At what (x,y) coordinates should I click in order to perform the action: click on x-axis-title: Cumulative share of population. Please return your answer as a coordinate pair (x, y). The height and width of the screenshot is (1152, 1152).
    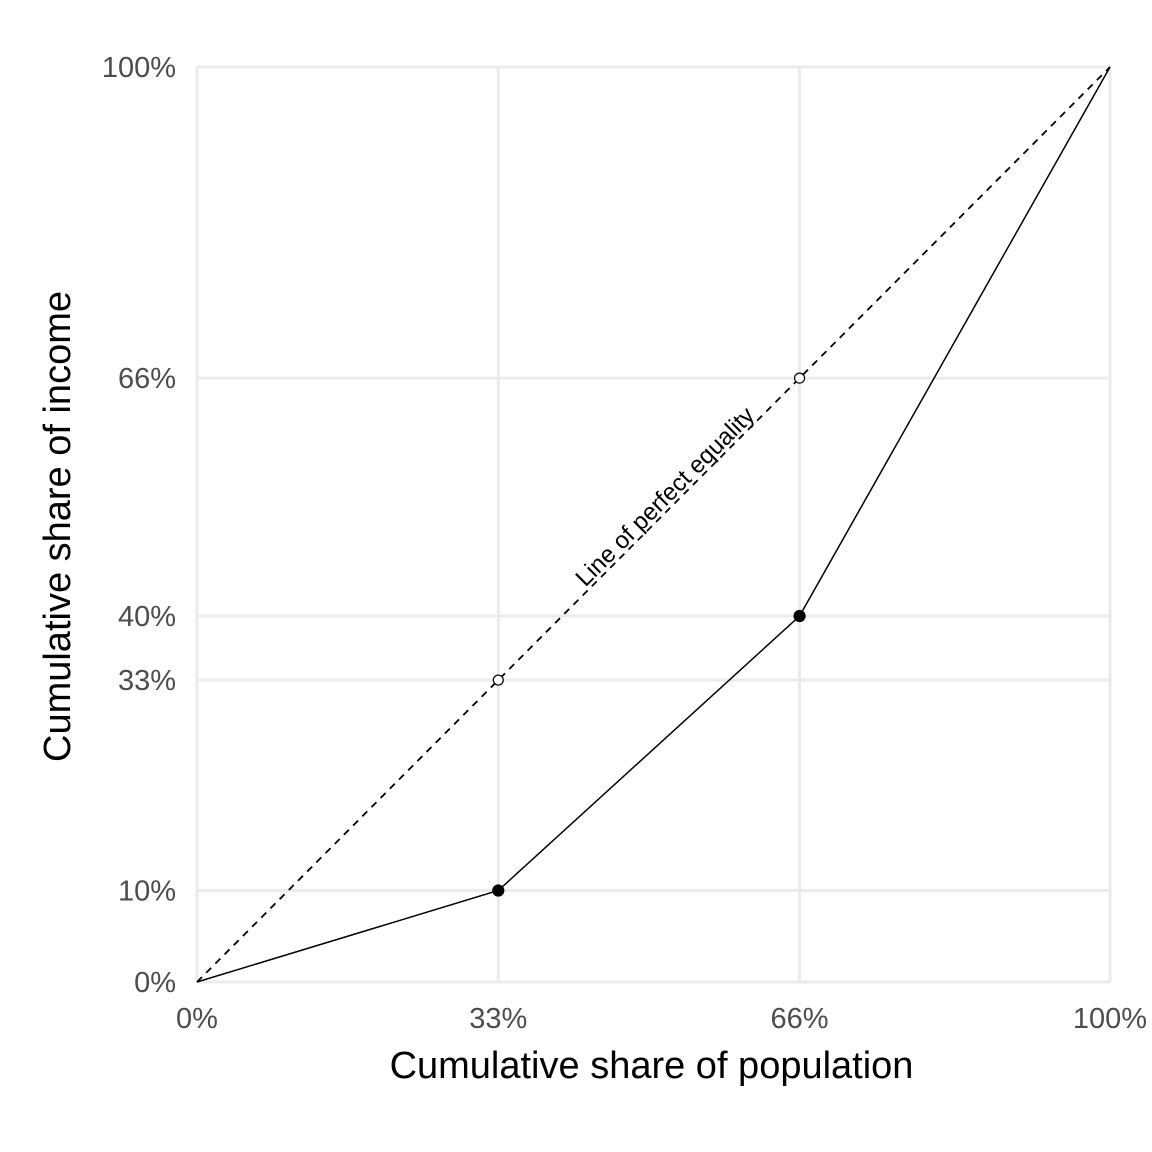
    Looking at the image, I should click on (652, 1066).